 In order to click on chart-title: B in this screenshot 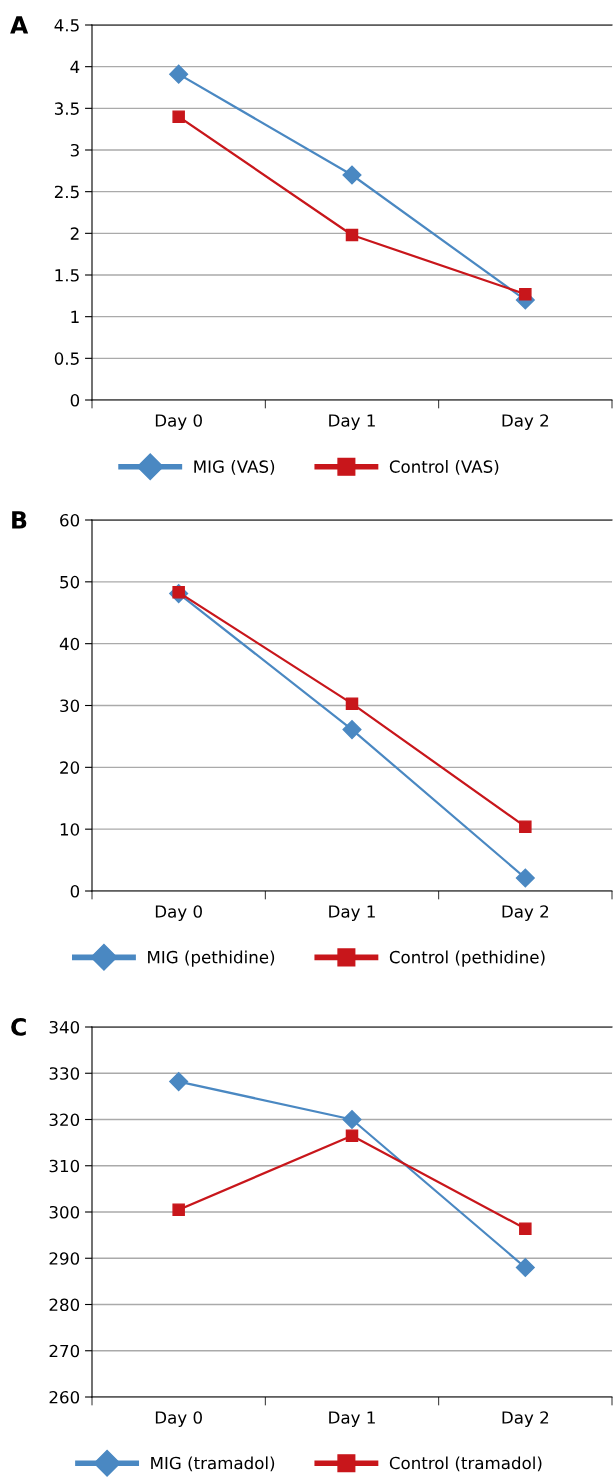, I will do `click(19, 520)`.